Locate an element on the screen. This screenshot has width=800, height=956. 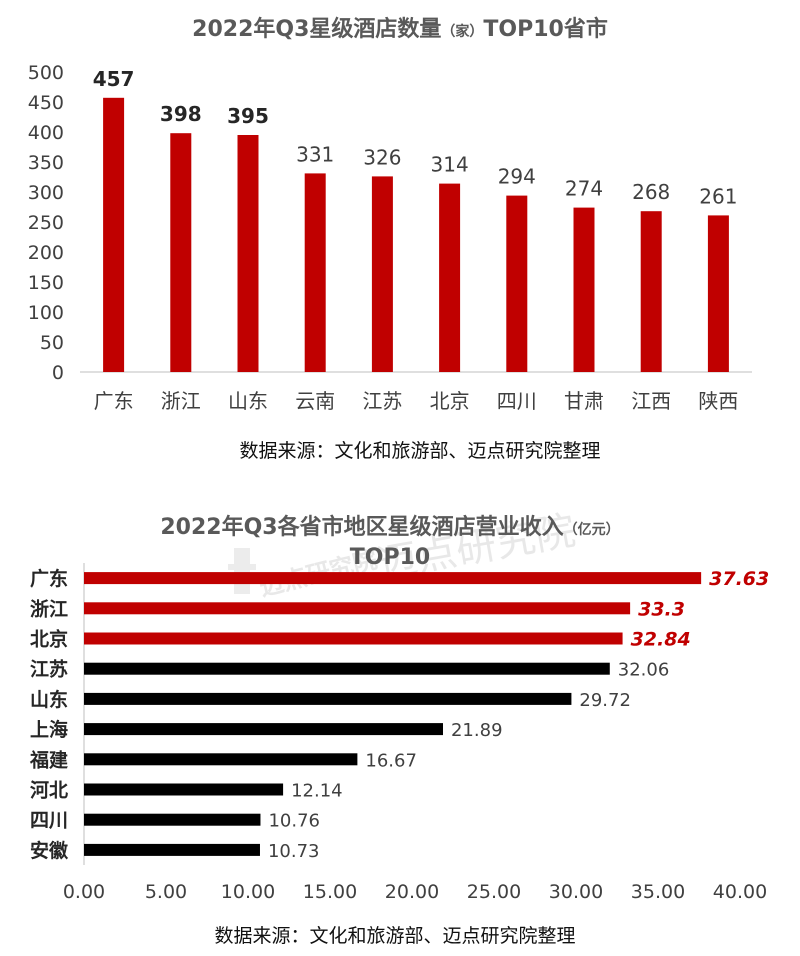
chart1-data-label: 395 is located at coordinates (248, 116).